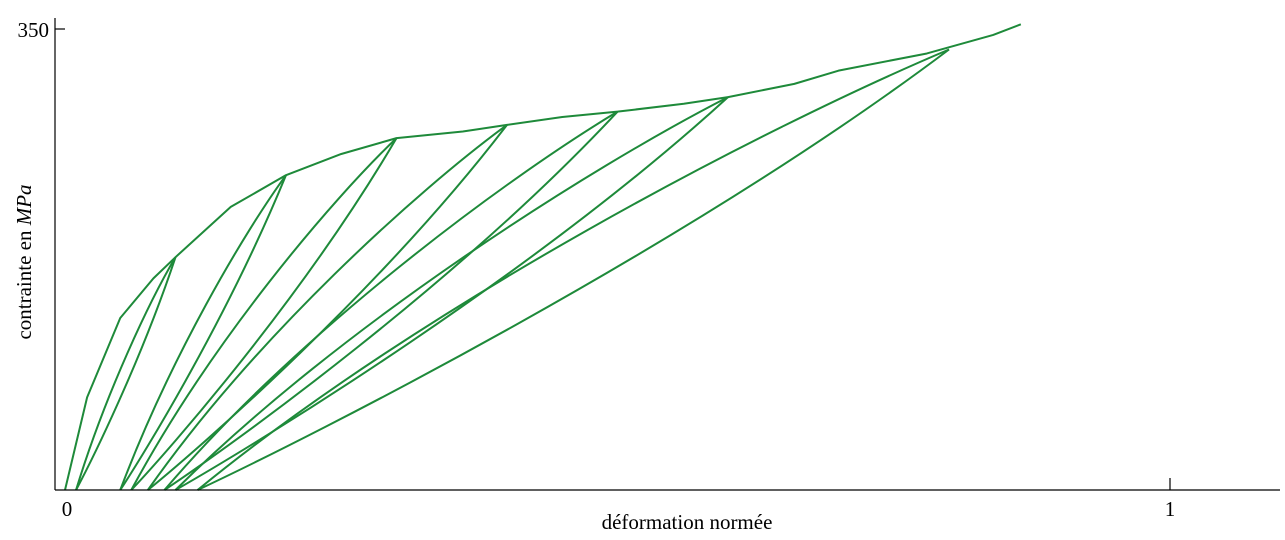 This screenshot has width=1285, height=540. I want to click on y-tick-label: 350, so click(34, 30).